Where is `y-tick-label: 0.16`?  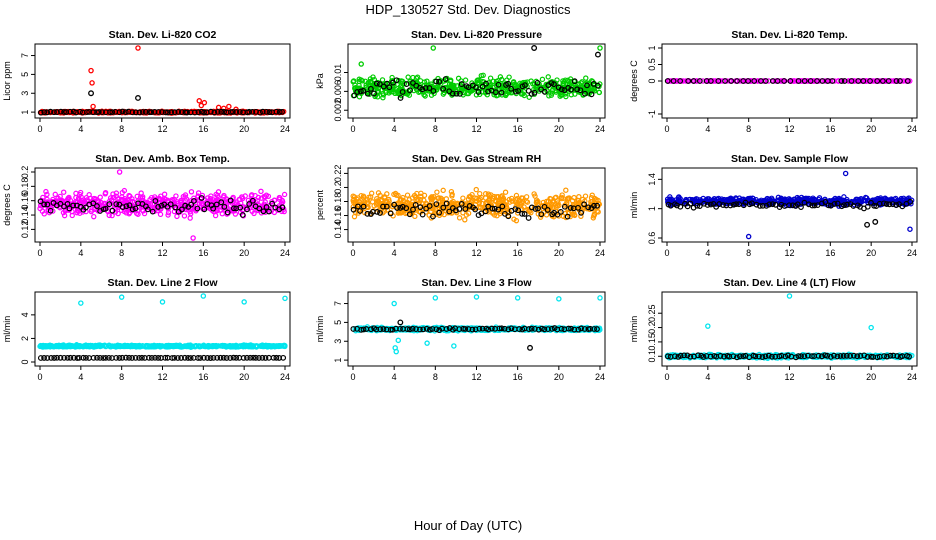
y-tick-label: 0.16 is located at coordinates (25, 201).